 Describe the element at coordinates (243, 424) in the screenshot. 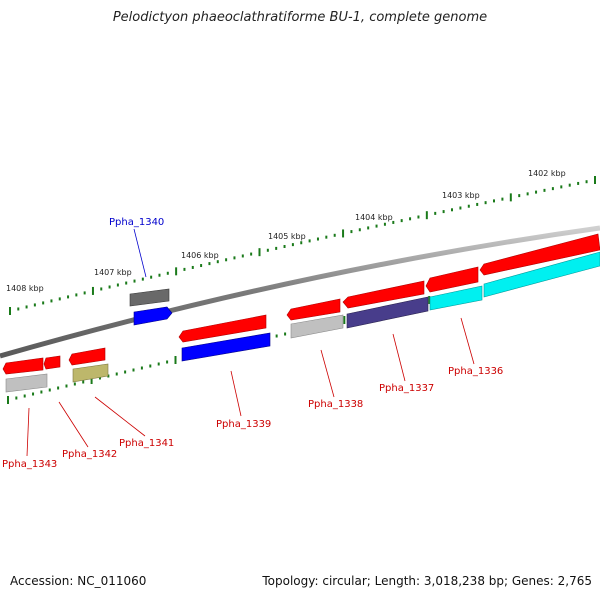

I see `gene-label-1339: Ppha_1339` at that location.